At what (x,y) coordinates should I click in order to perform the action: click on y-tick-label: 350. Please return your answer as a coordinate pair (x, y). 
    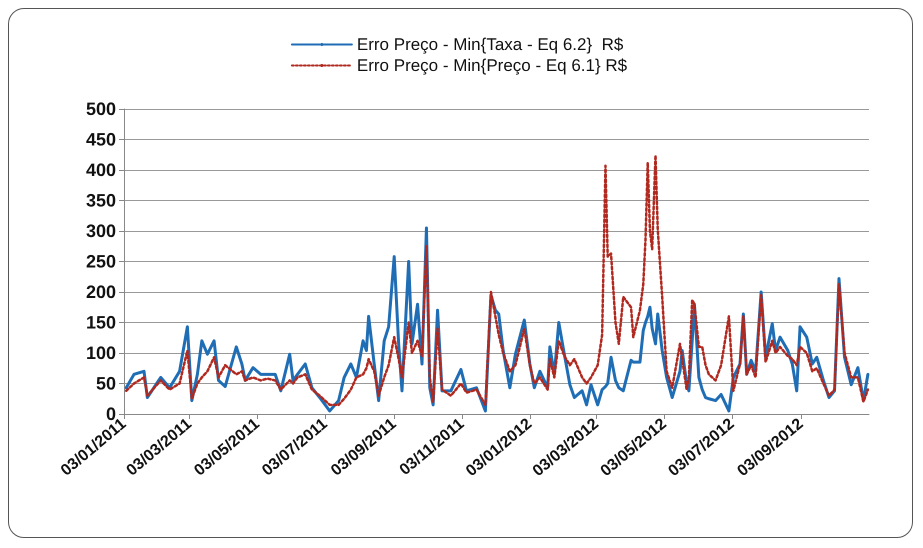
    Looking at the image, I should click on (101, 200).